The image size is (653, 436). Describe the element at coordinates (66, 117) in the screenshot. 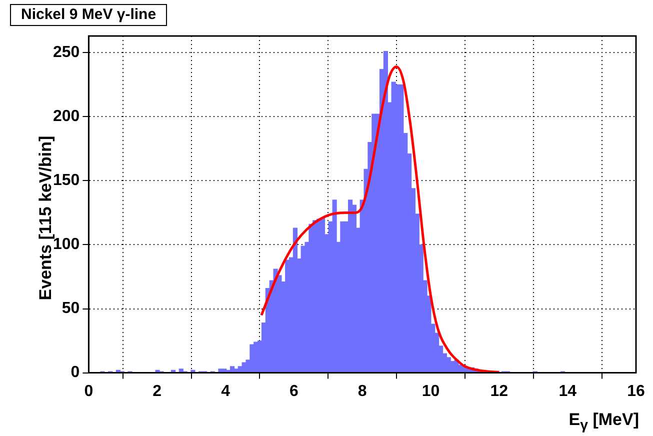

I see `y-tick-label: 200` at that location.